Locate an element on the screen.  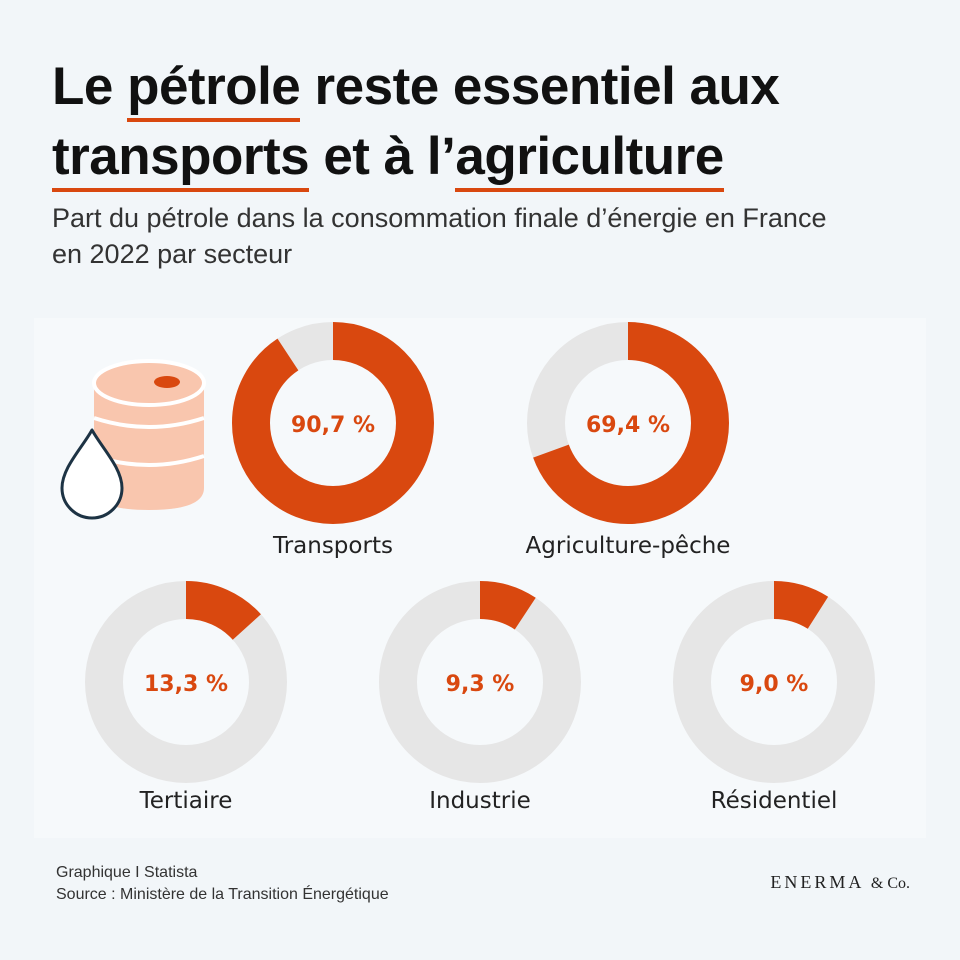
title-part: Le is located at coordinates (90, 86).